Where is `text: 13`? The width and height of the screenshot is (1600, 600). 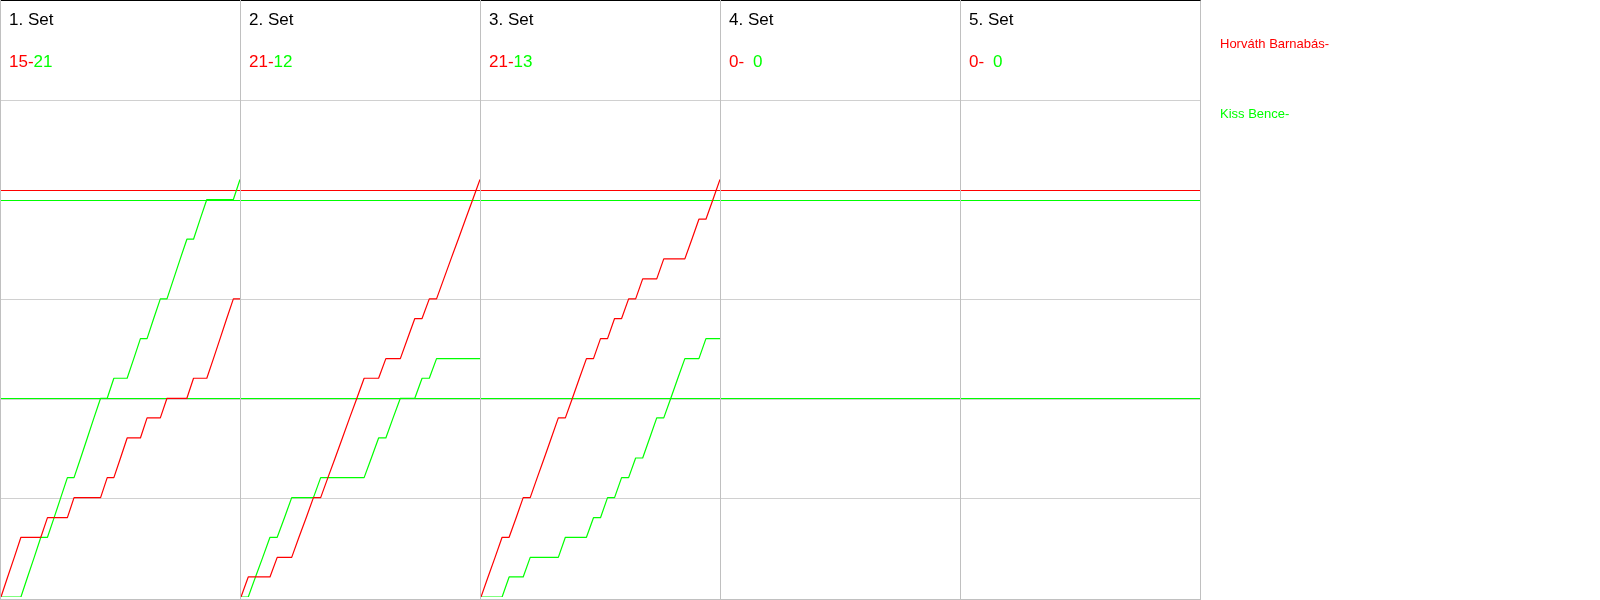
text: 13 is located at coordinates (523, 62).